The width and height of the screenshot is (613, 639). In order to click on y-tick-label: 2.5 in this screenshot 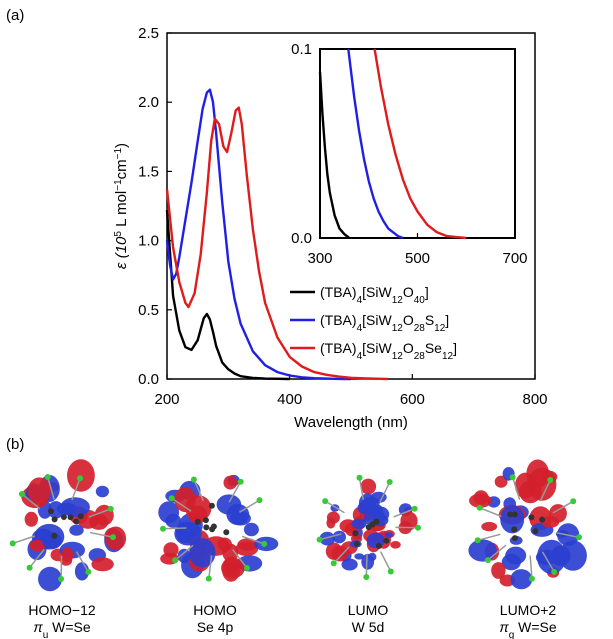, I will do `click(148, 33)`.